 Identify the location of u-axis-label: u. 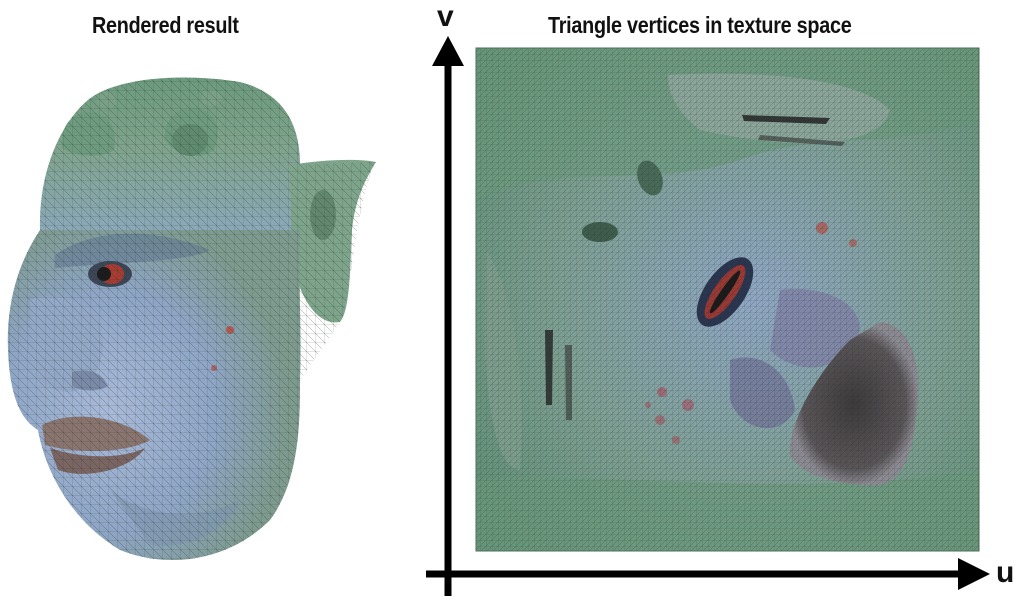
(1005, 572).